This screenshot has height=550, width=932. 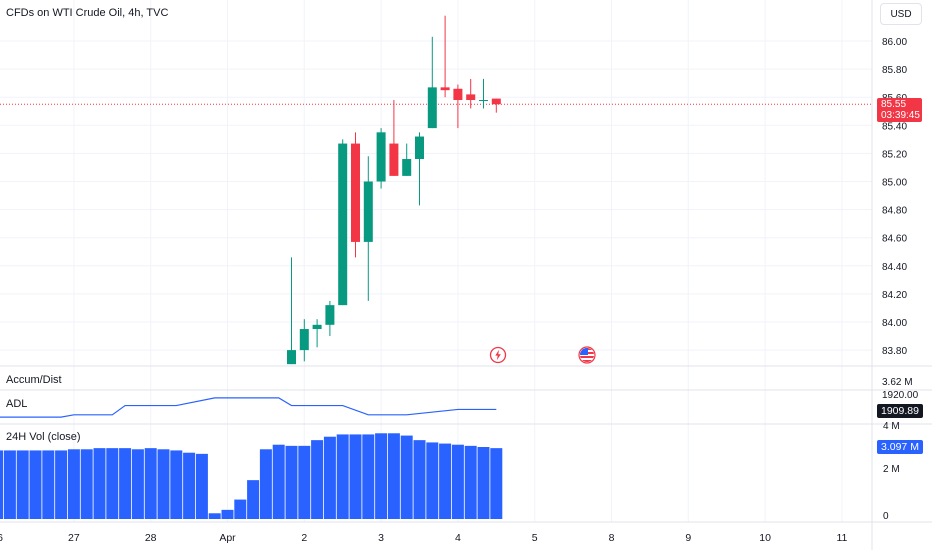 What do you see at coordinates (304, 538) in the screenshot?
I see `time-tick-label: 2` at bounding box center [304, 538].